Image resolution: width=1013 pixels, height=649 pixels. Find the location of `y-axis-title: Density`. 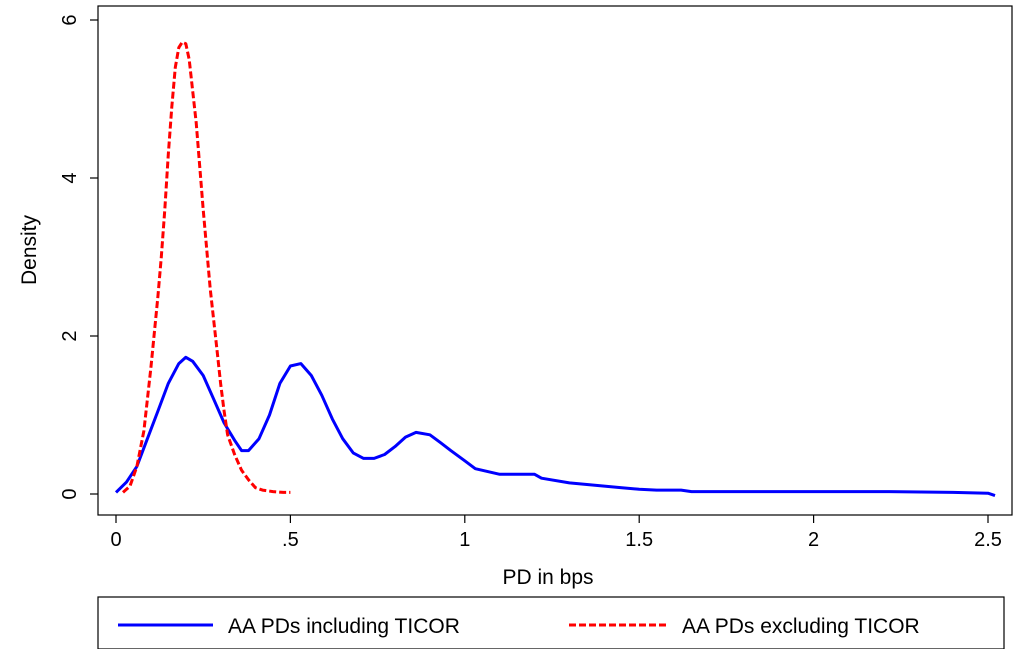

y-axis-title: Density is located at coordinates (29, 249).